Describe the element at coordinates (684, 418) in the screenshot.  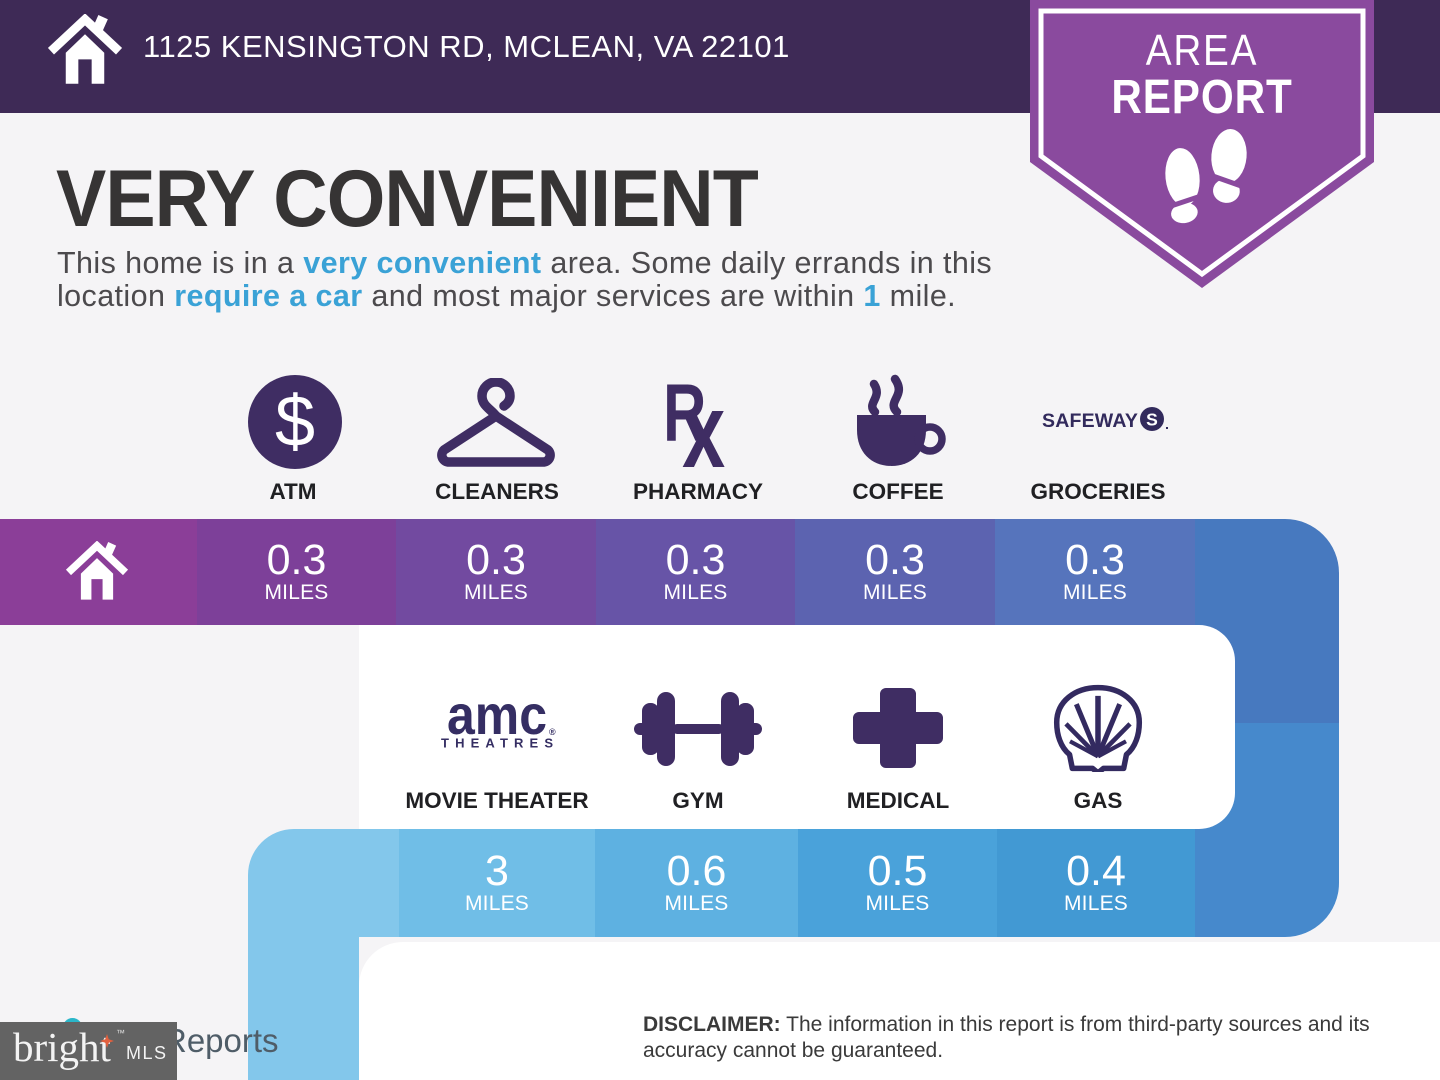
I see `svg-text: R` at that location.